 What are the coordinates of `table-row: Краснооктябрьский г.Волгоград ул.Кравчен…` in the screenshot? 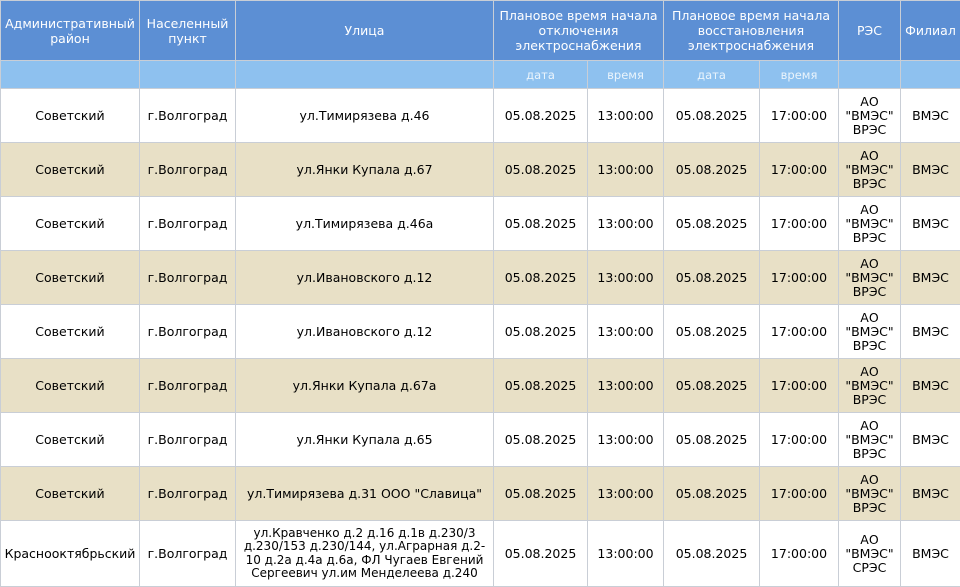 It's located at (480, 553).